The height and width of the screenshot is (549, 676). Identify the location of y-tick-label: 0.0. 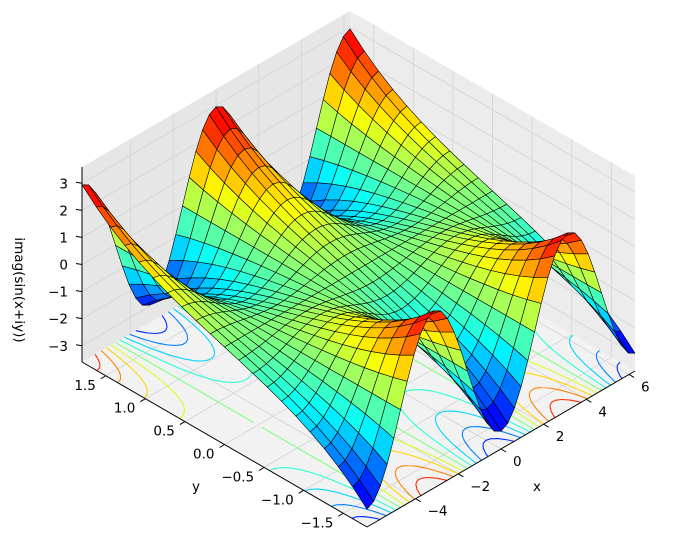
(203, 455).